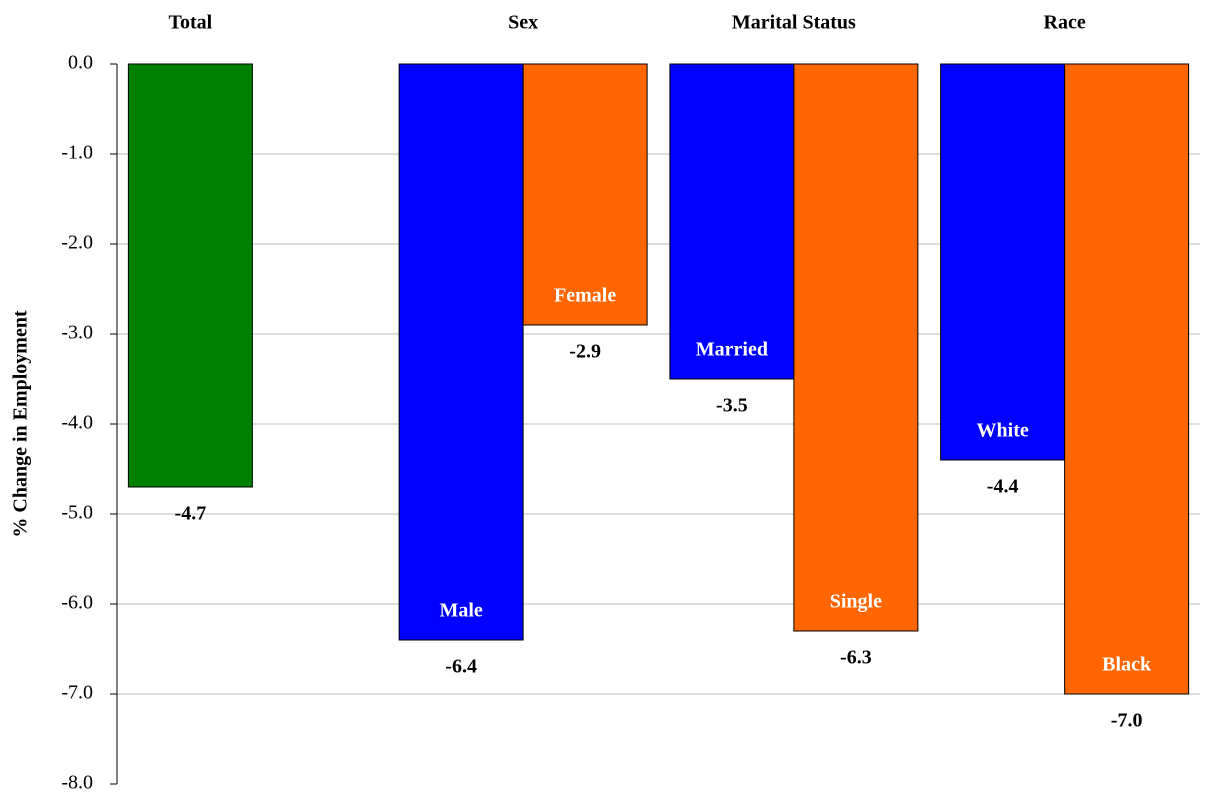 This screenshot has width=1207, height=802. Describe the element at coordinates (1003, 487) in the screenshot. I see `value-label: -4.4` at that location.